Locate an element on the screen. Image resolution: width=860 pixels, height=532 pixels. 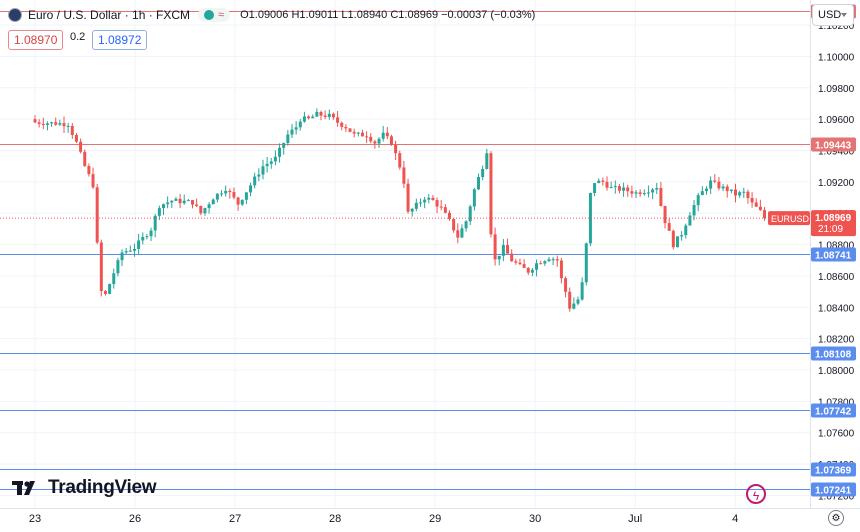
symbol-tag-text: EURUSD is located at coordinates (790, 219).